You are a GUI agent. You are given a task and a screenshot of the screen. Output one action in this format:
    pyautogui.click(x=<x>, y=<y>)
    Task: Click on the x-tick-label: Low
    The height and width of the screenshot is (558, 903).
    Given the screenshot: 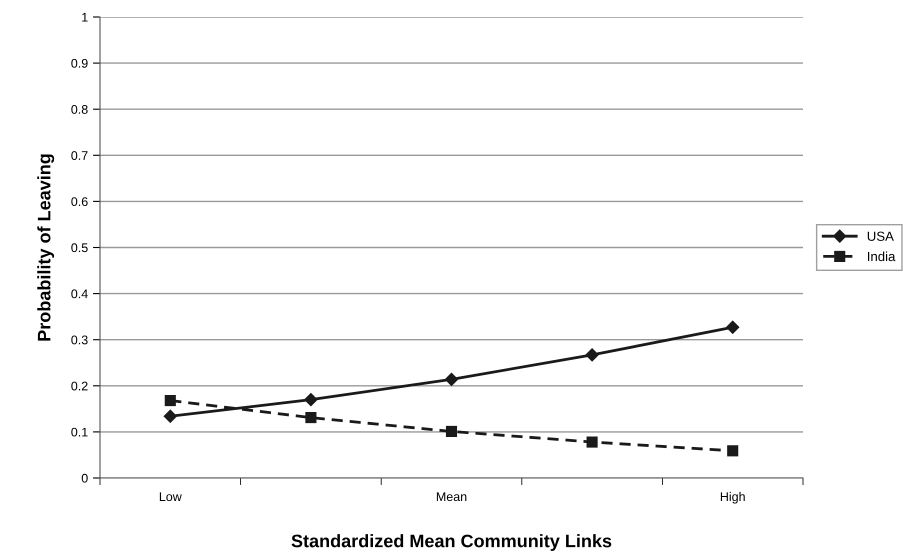 What is the action you would take?
    pyautogui.click(x=171, y=497)
    